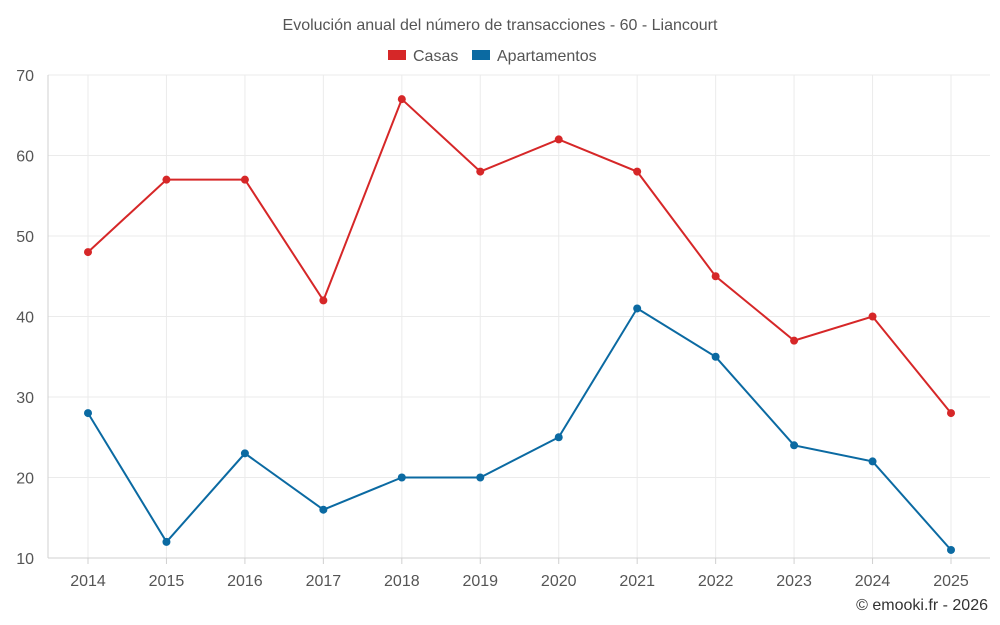 This screenshot has width=1000, height=625. I want to click on x-tick-label: 2025, so click(951, 581).